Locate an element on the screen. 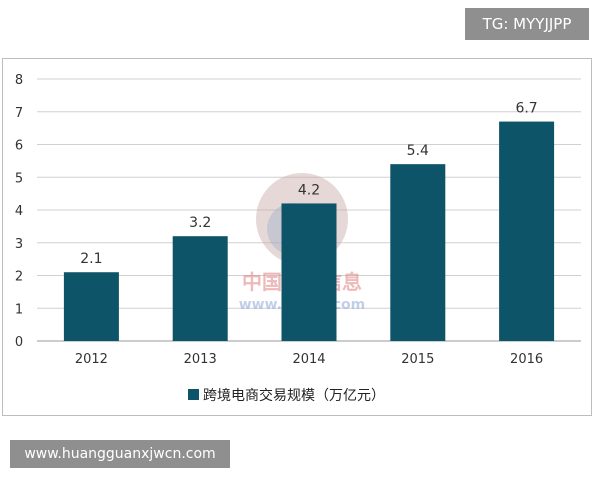  y-tick-label: 0 is located at coordinates (19, 342).